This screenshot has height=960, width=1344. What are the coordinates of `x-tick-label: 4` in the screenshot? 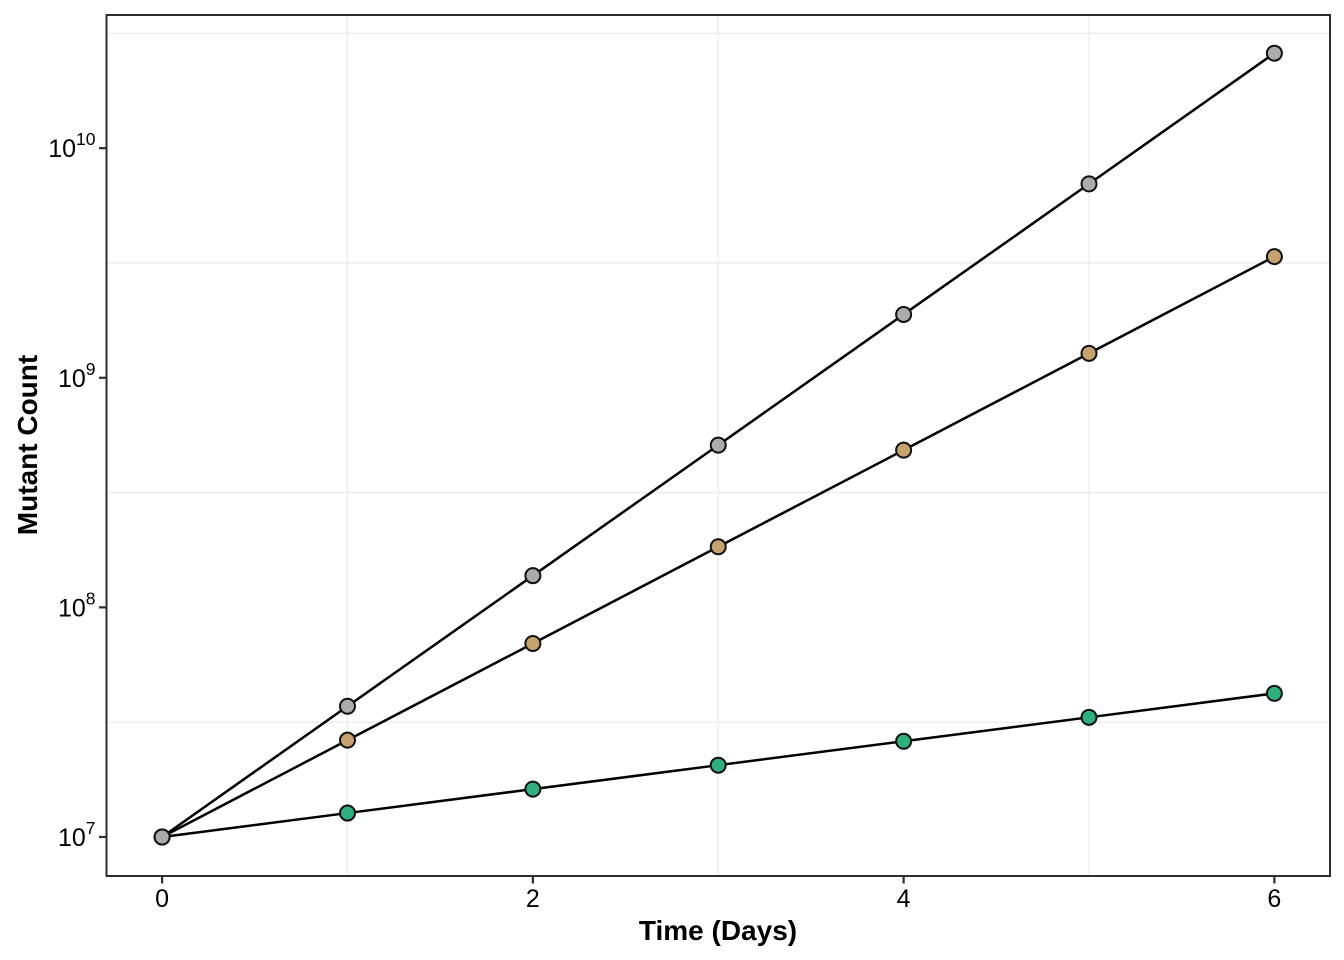 It's located at (904, 899).